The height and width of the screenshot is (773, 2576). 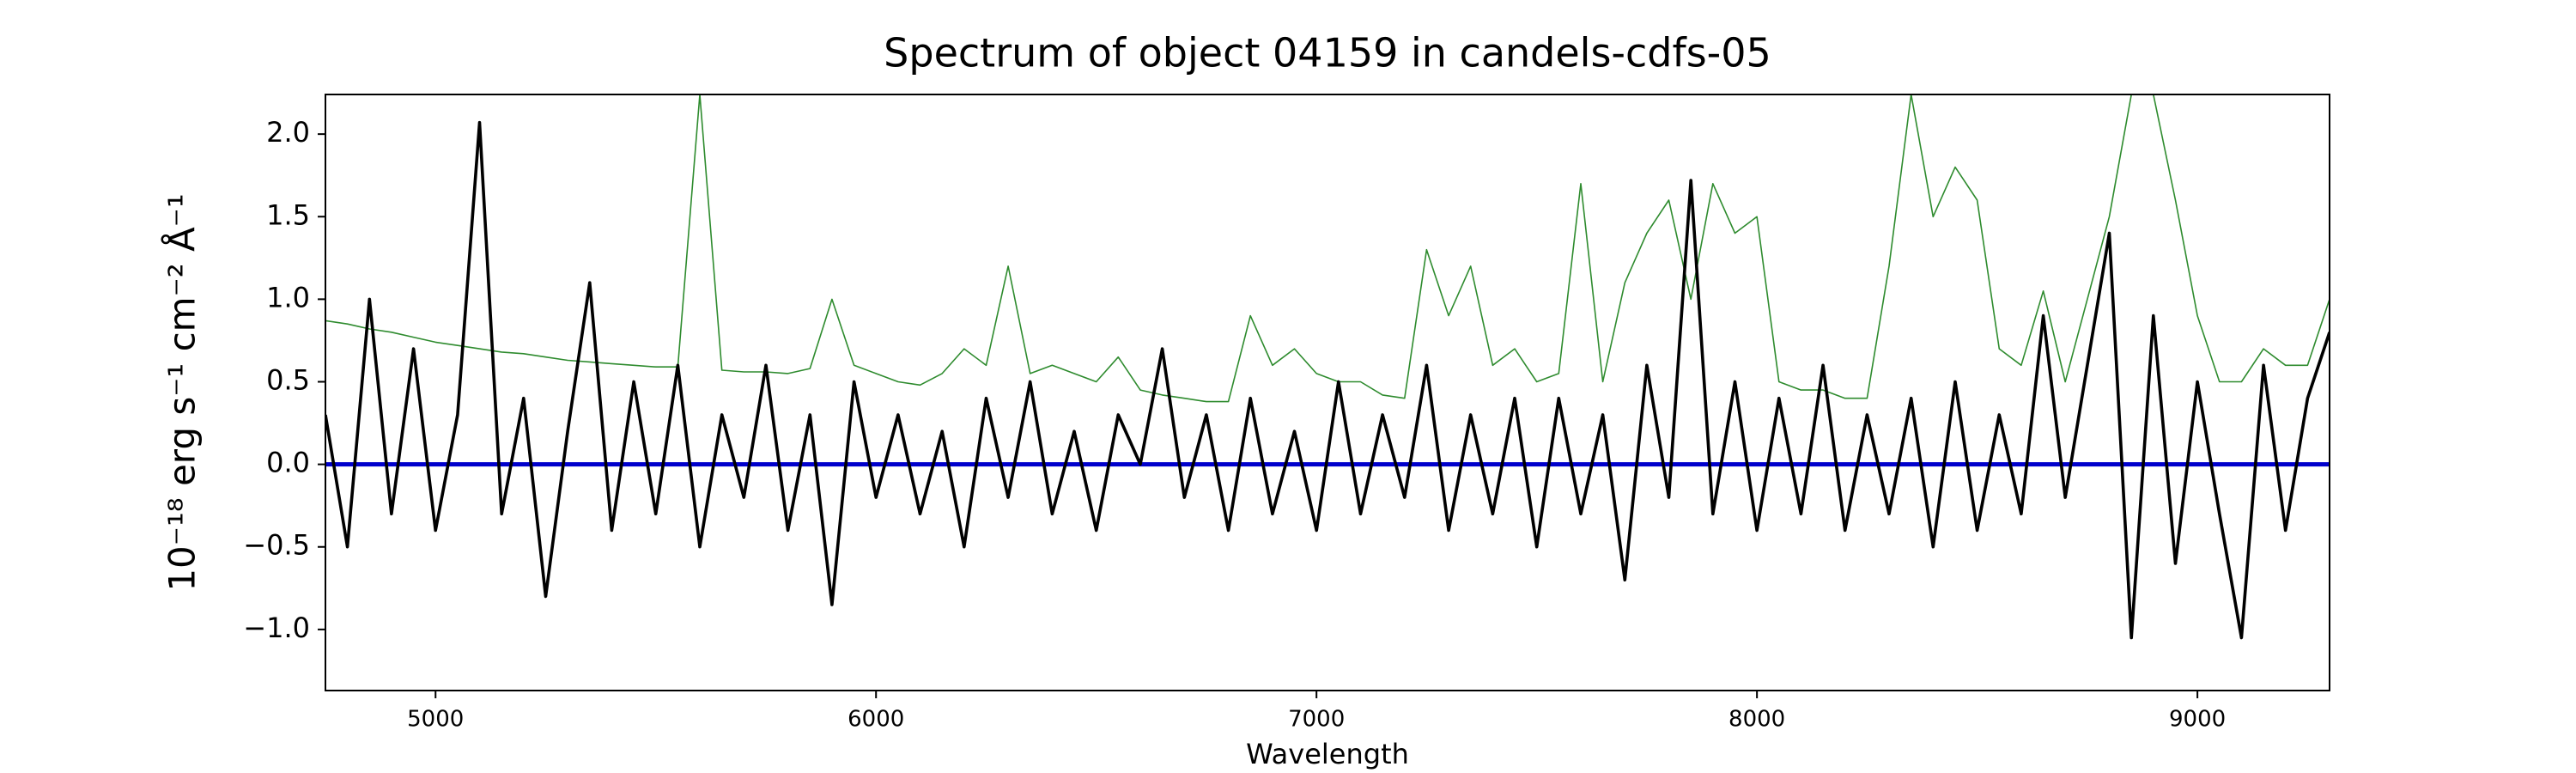 What do you see at coordinates (2197, 720) in the screenshot?
I see `x-tick-label: 9000` at bounding box center [2197, 720].